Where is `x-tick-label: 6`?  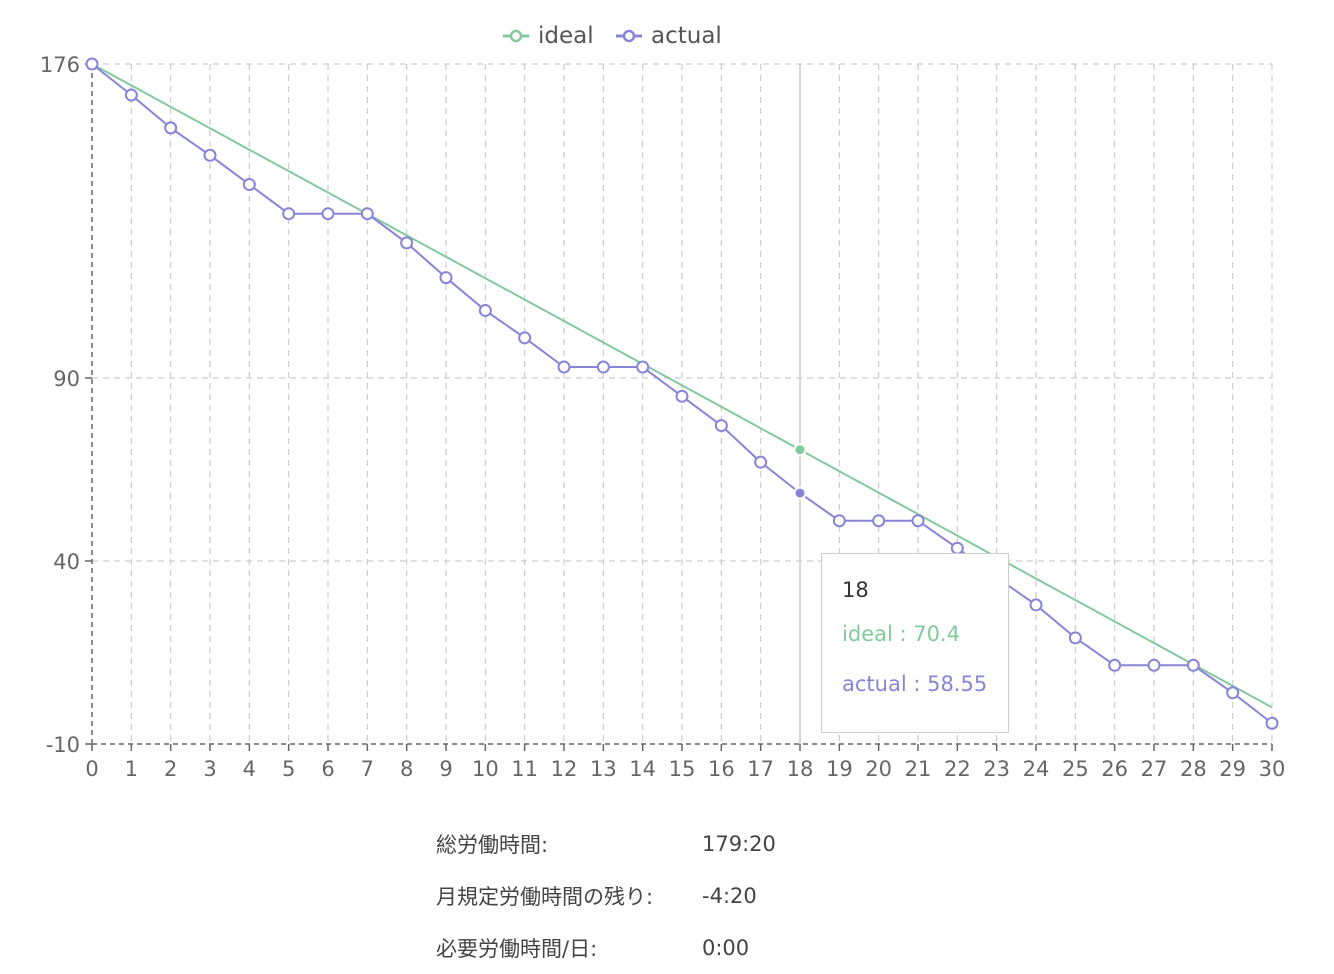
x-tick-label: 6 is located at coordinates (327, 769).